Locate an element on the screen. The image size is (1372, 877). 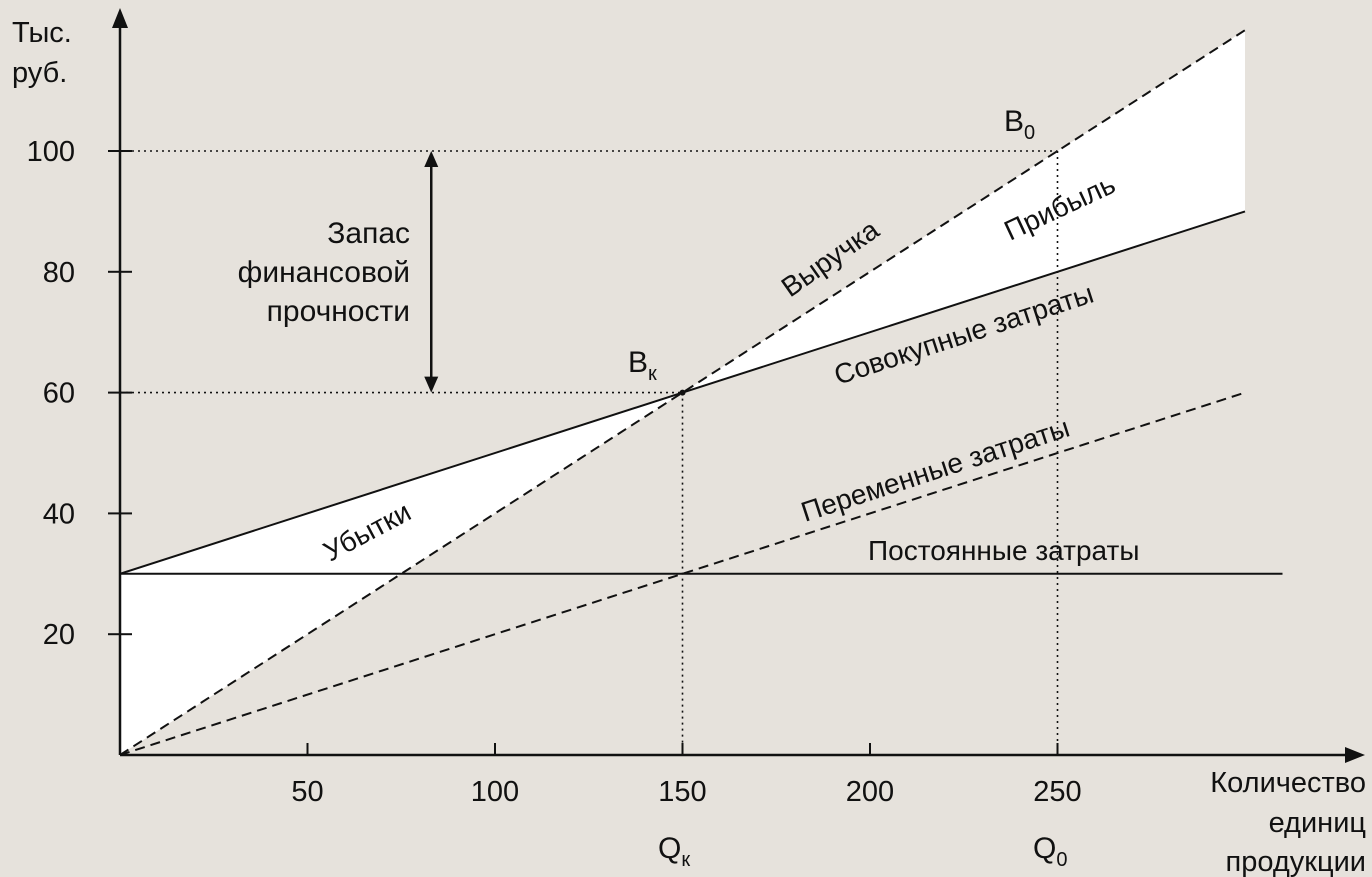
plan-point-label: B0 is located at coordinates (1019, 124).